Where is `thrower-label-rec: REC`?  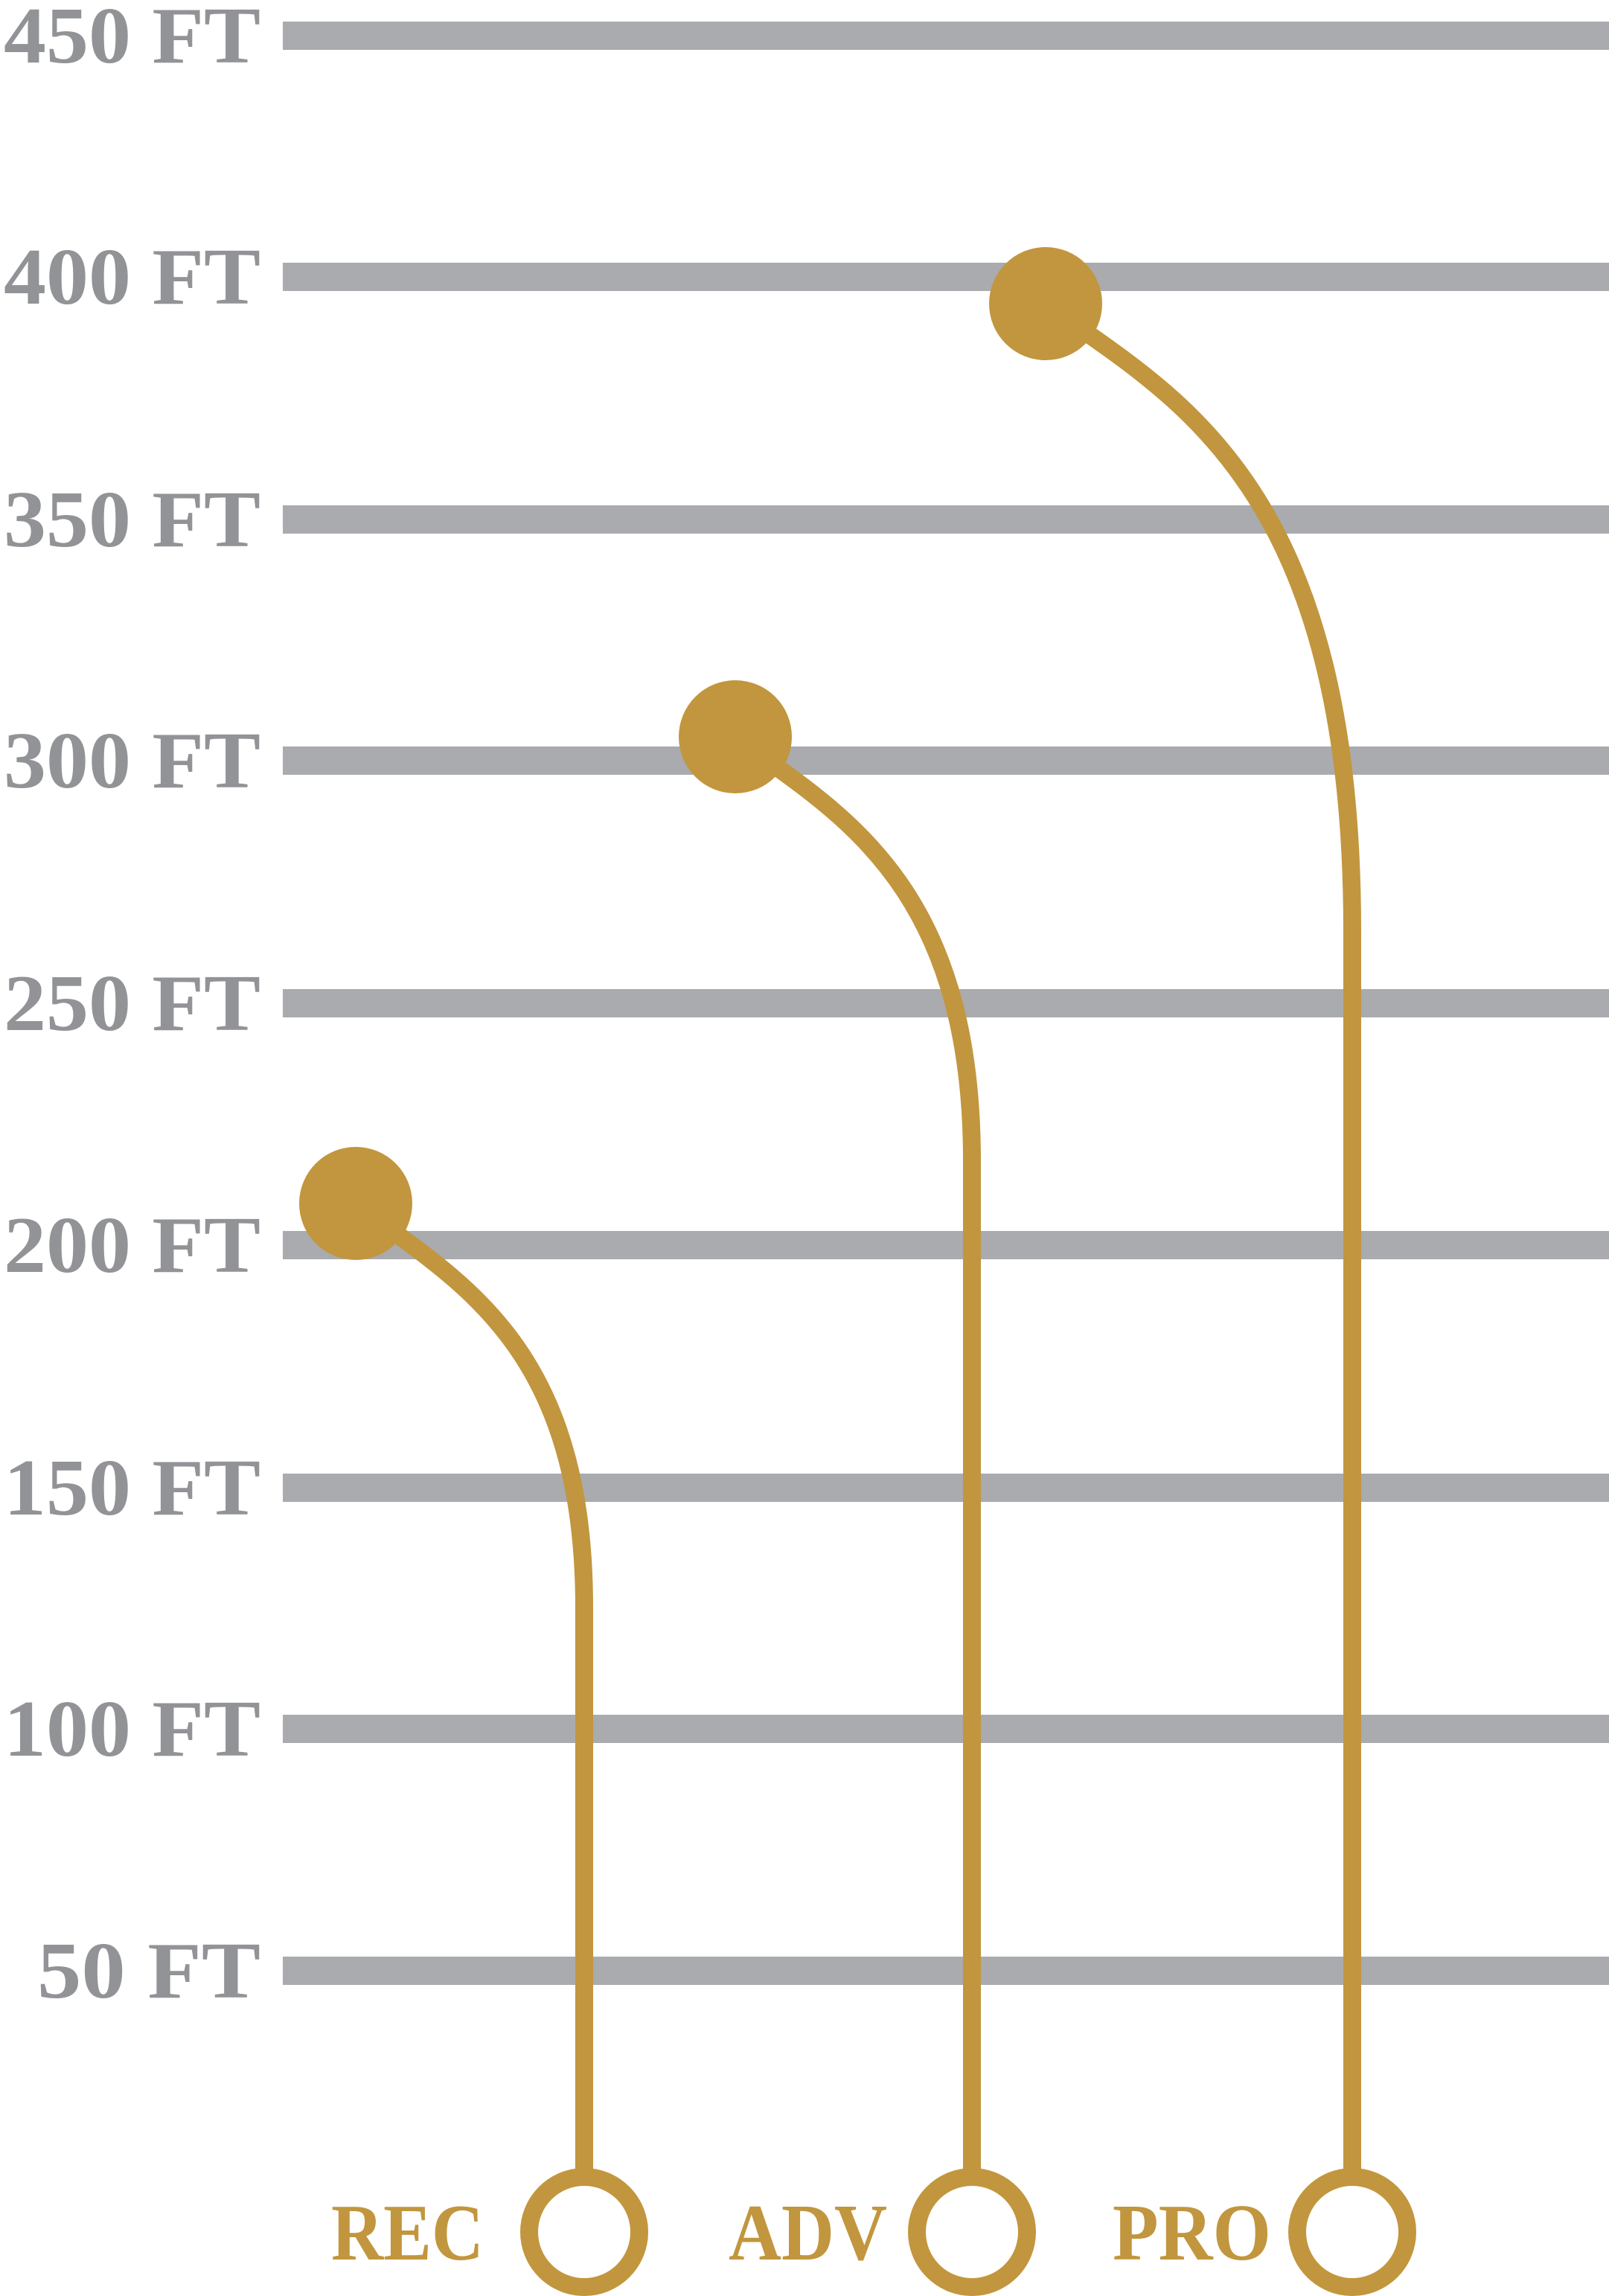 thrower-label-rec: REC is located at coordinates (408, 2233).